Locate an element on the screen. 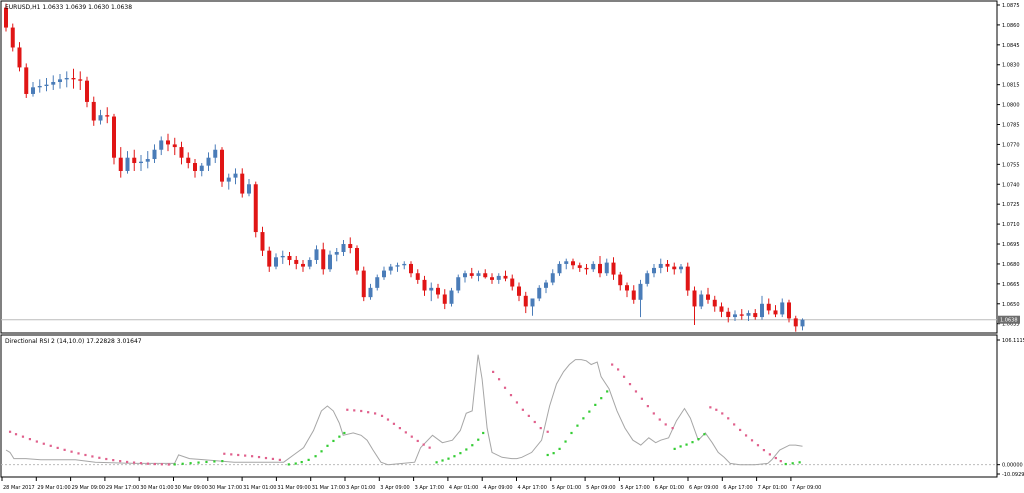 This screenshot has width=1024, height=493. price-tick-label: 1.0800 is located at coordinates (1011, 106).